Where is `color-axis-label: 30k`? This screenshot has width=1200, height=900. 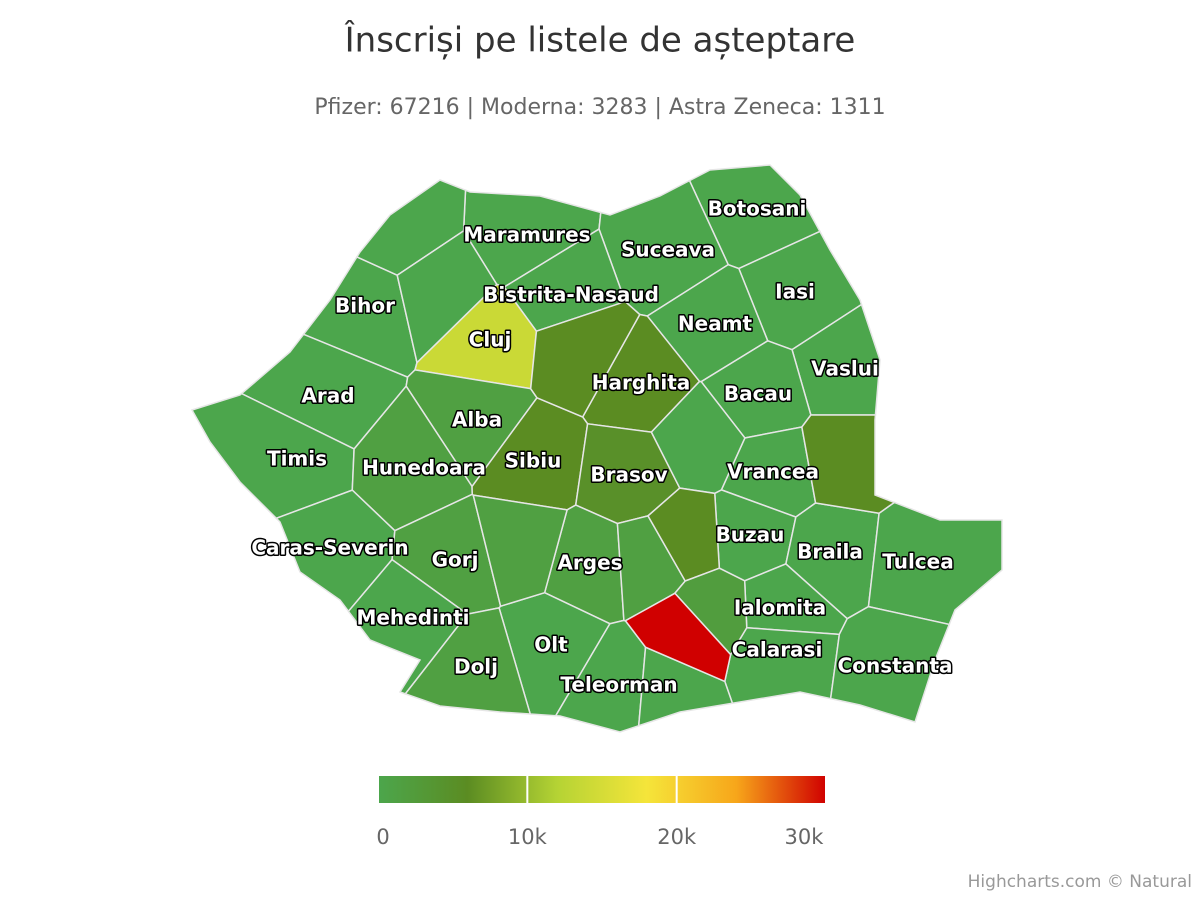 color-axis-label: 30k is located at coordinates (805, 837).